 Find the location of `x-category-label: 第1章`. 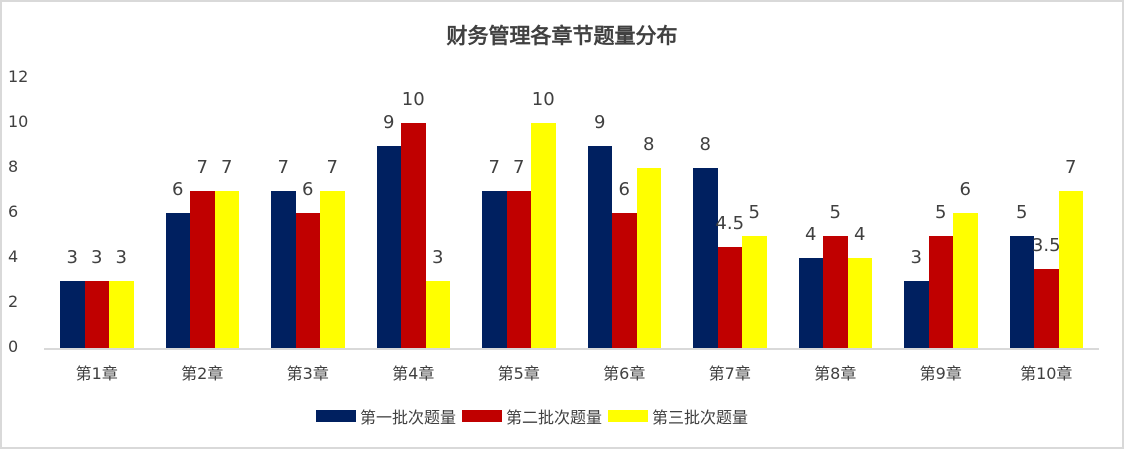

x-category-label: 第1章 is located at coordinates (96, 373).